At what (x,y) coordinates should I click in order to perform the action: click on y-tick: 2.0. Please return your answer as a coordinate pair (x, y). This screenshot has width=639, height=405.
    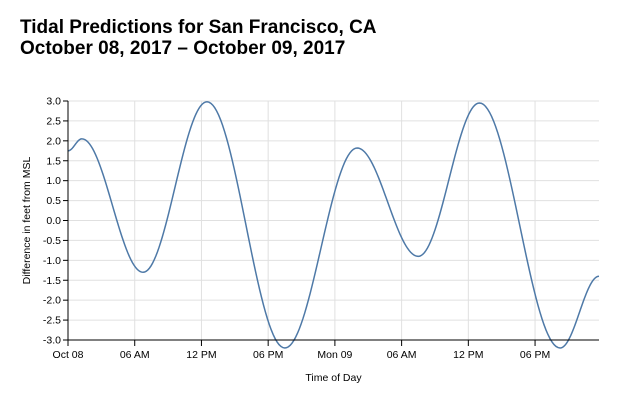
    Looking at the image, I should click on (57, 141).